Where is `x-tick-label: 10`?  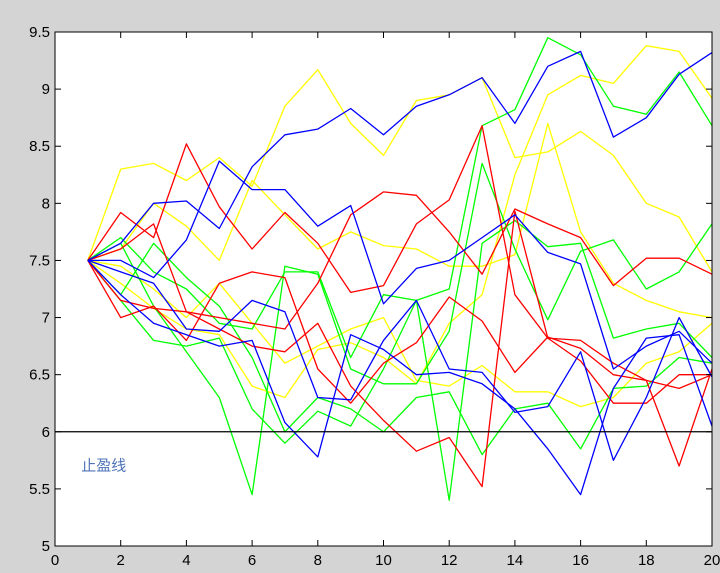
x-tick-label: 10 is located at coordinates (383, 560).